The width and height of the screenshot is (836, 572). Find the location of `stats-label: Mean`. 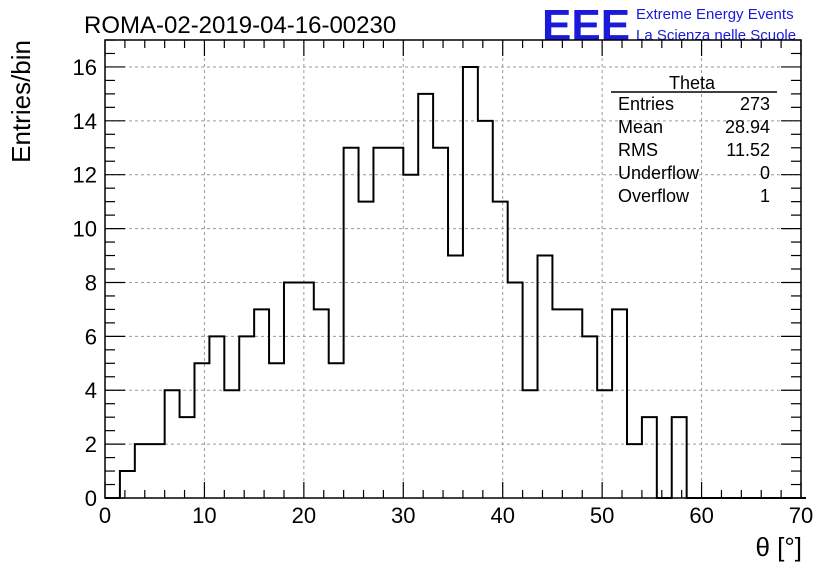

stats-label: Mean is located at coordinates (640, 127).